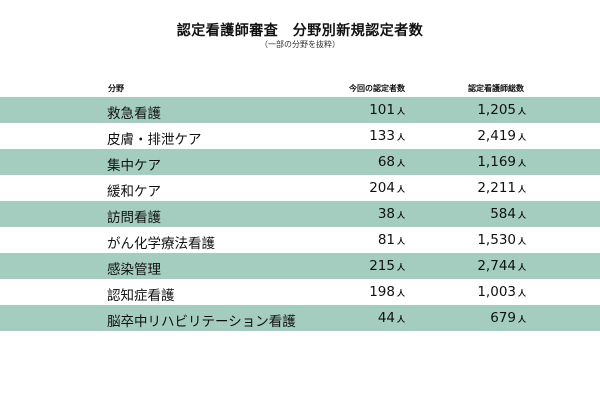  Describe the element at coordinates (300, 90) in the screenshot. I see `table-header: 分野 今回の認定者数 認定看護師総数` at that location.